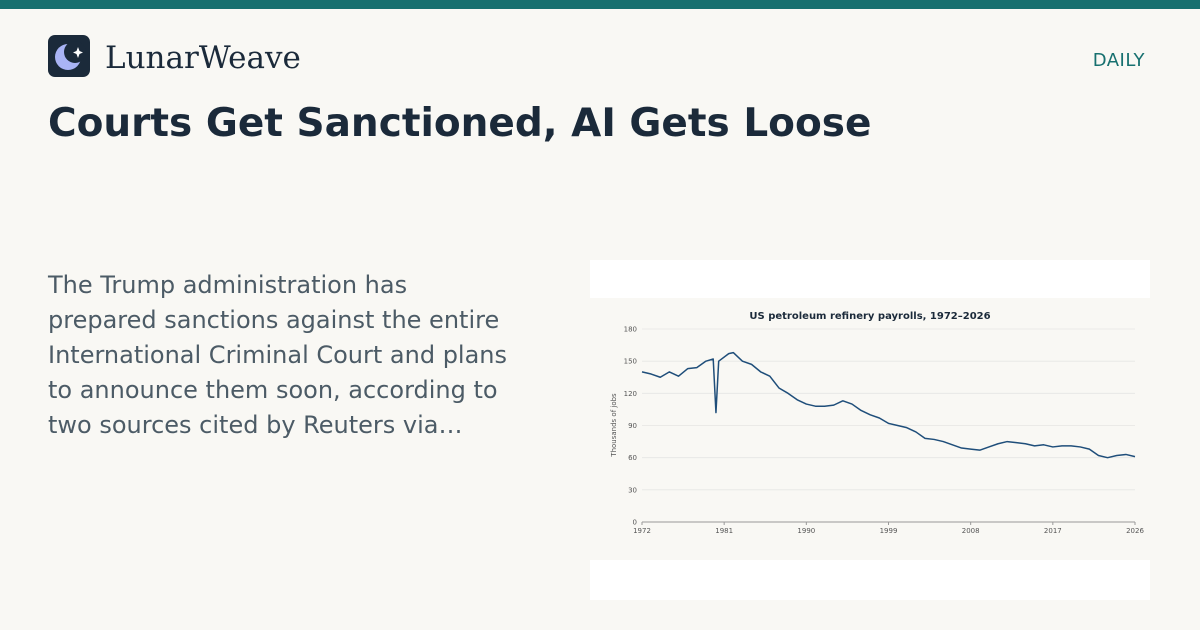 The image size is (1200, 630). I want to click on y-tick-label: 90, so click(632, 426).